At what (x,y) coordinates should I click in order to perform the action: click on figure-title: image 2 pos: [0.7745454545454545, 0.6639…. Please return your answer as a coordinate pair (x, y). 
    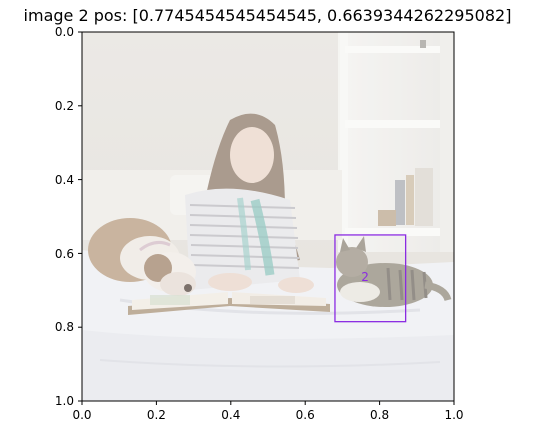
    Looking at the image, I should click on (267, 15).